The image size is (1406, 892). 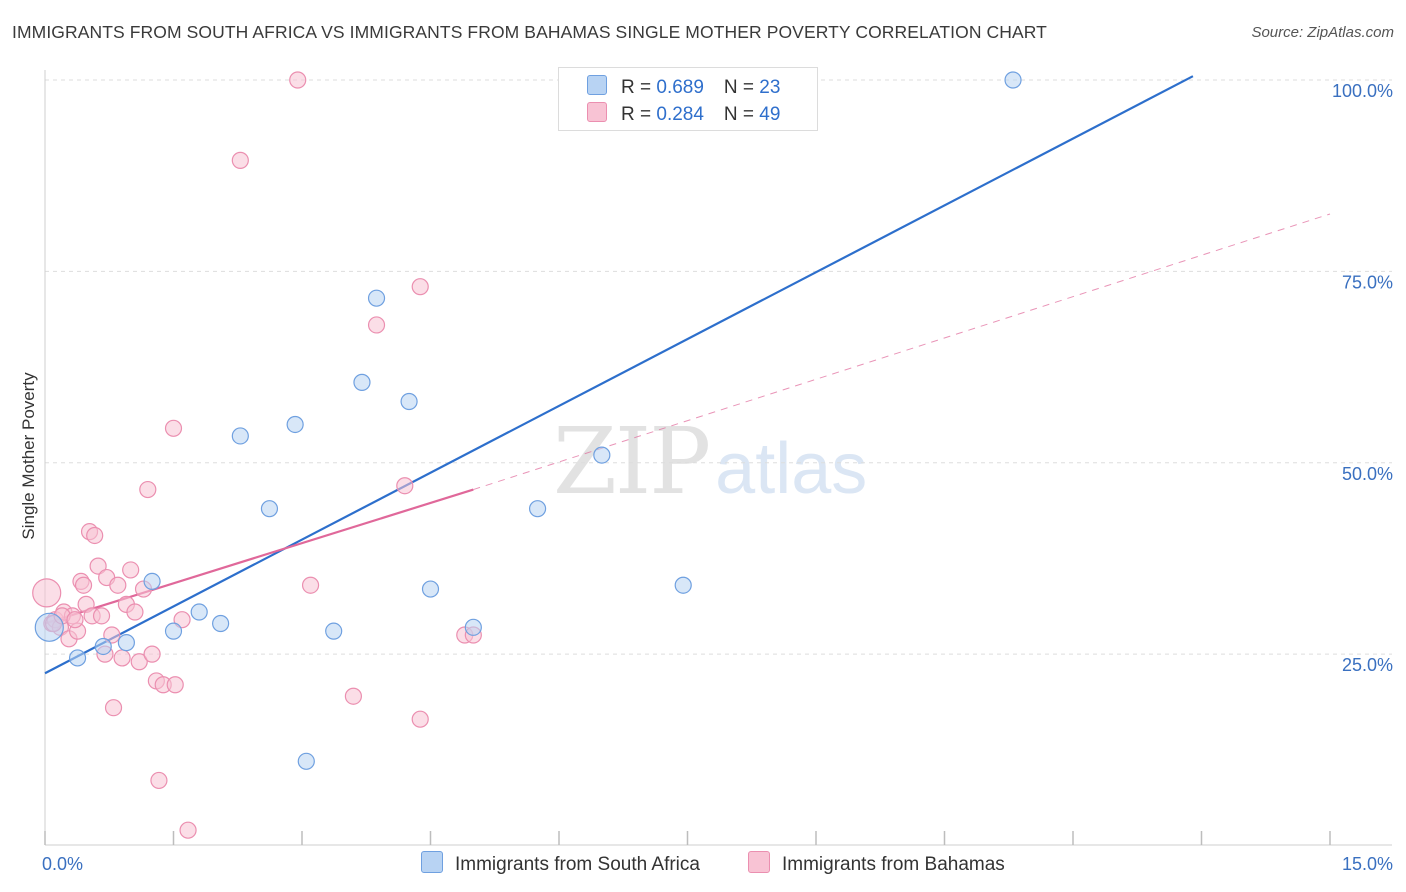 What do you see at coordinates (680, 87) in the screenshot?
I see `legend-r-value: 0.689` at bounding box center [680, 87].